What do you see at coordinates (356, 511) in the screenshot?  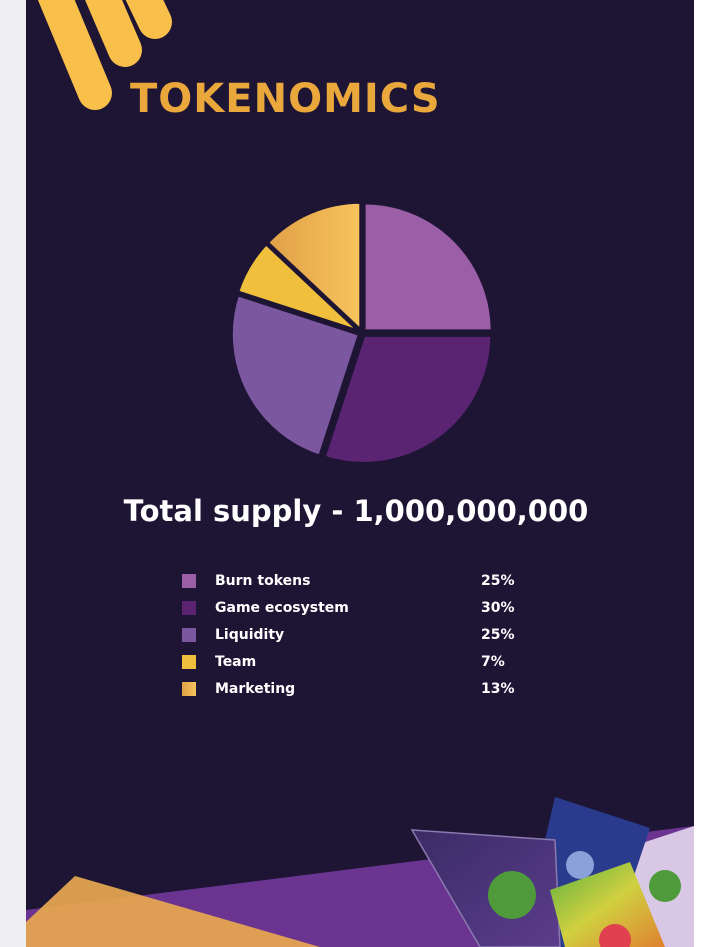 I see `total-supply: Total supply - 1,000,000,000` at bounding box center [356, 511].